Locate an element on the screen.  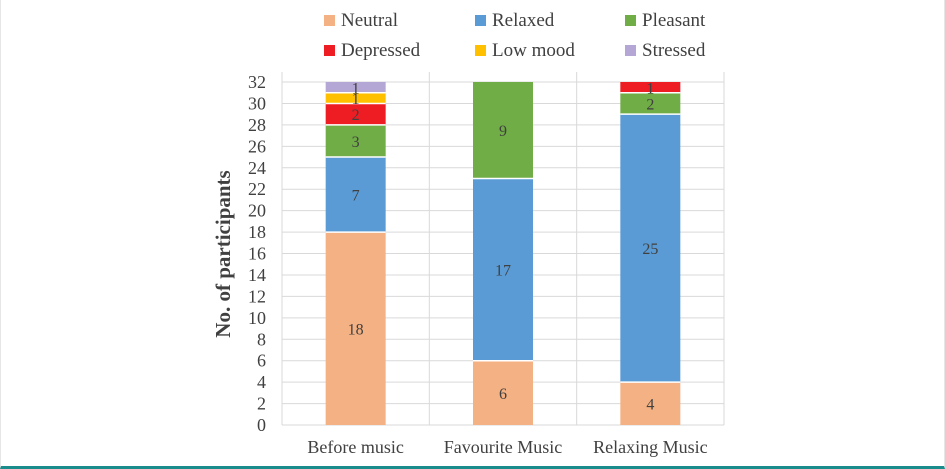
legend-label-relaxed: Relaxed is located at coordinates (523, 20).